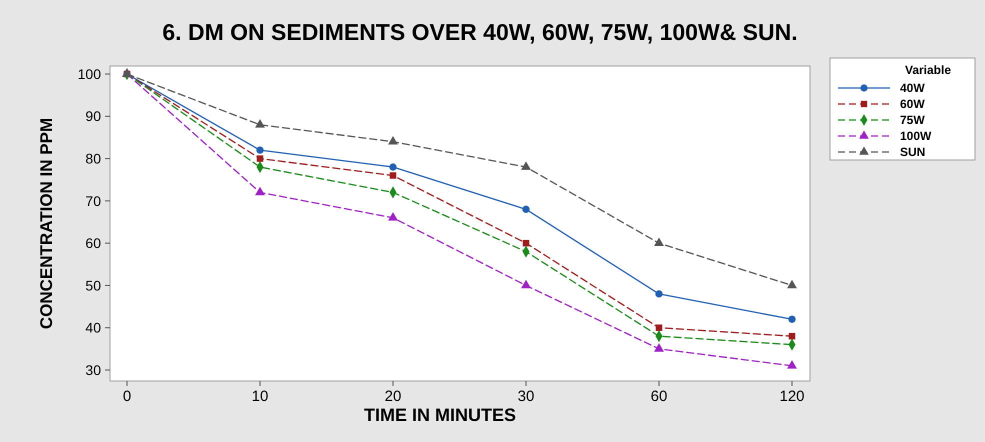 The width and height of the screenshot is (985, 442). What do you see at coordinates (393, 396) in the screenshot?
I see `x-tick-label: 20` at bounding box center [393, 396].